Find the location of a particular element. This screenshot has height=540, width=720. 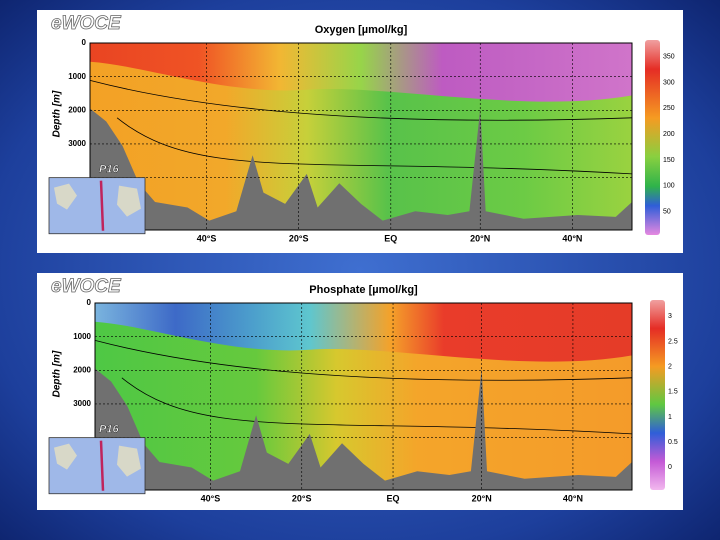

colorbar-tick-label: 150 is located at coordinates (669, 160).